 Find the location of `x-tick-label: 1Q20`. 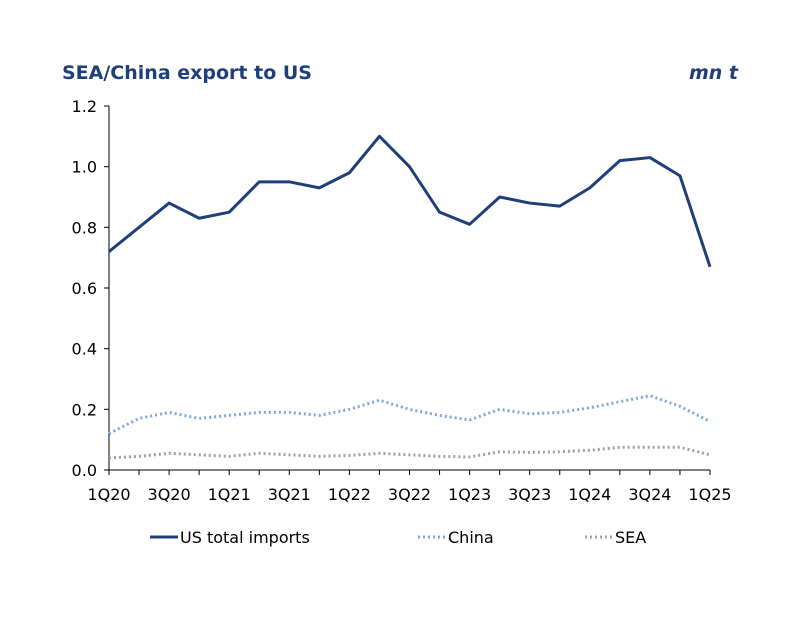

x-tick-label: 1Q20 is located at coordinates (108, 494).